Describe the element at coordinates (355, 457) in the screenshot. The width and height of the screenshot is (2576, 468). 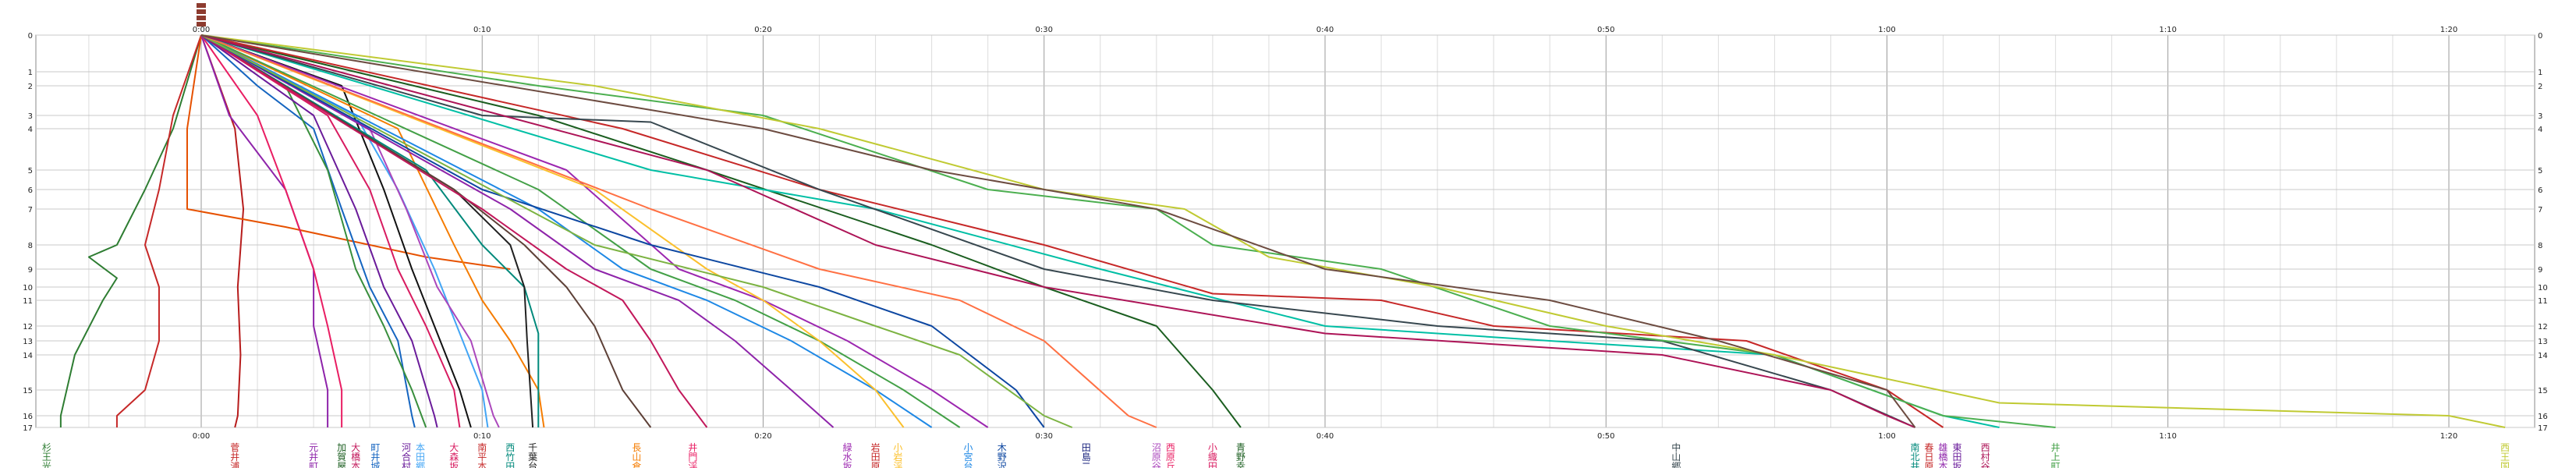
I see `bottom-label-char: 橋` at that location.